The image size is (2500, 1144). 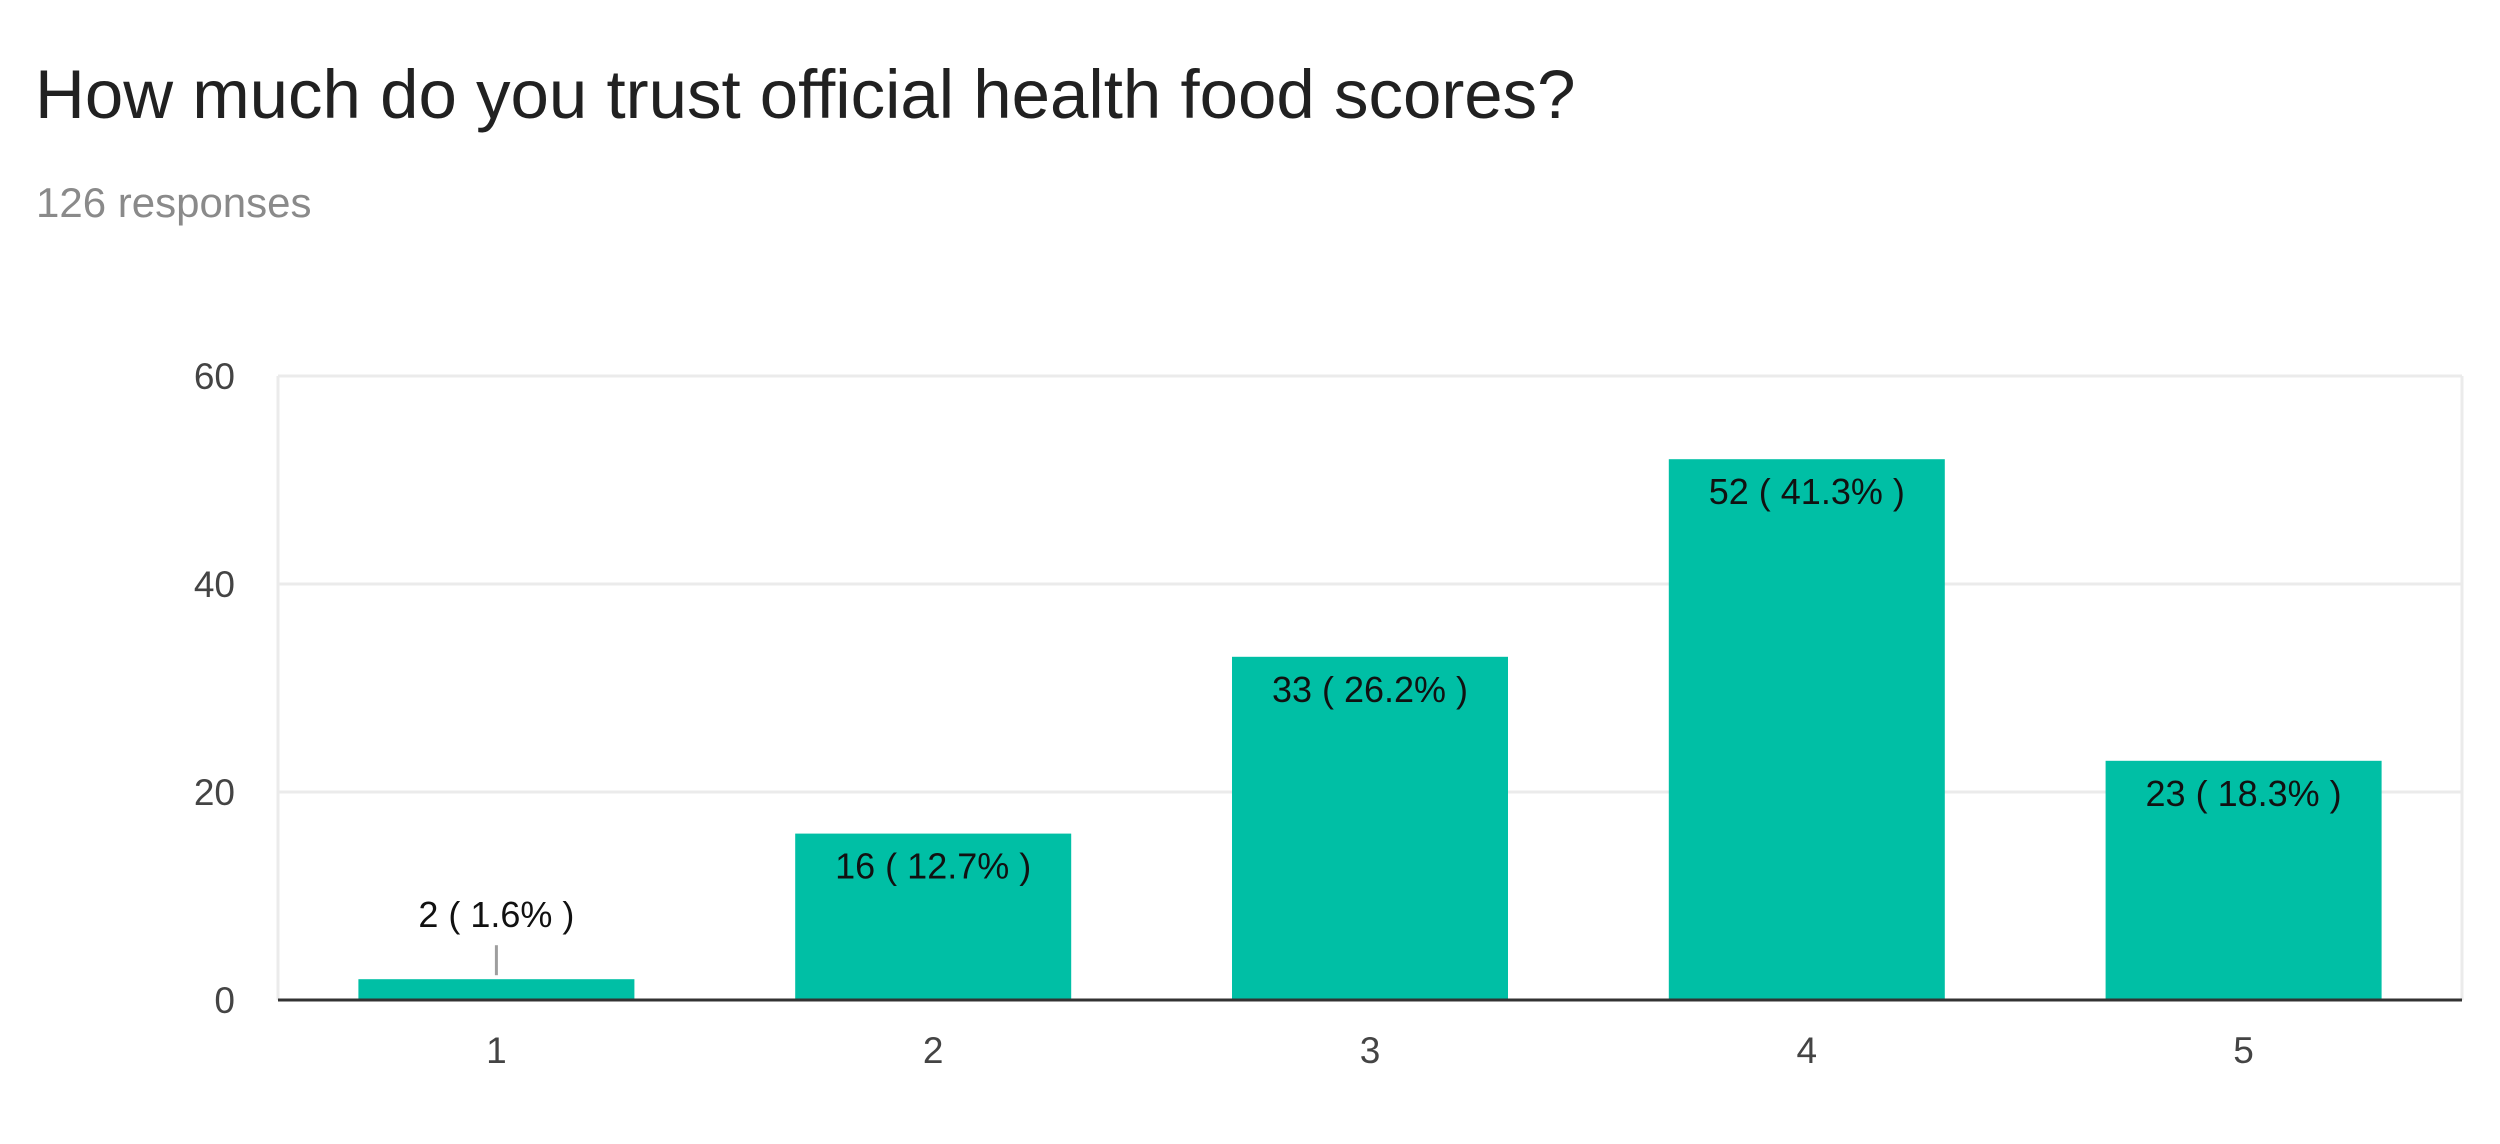 What do you see at coordinates (214, 792) in the screenshot?
I see `y-tick-label: 20` at bounding box center [214, 792].